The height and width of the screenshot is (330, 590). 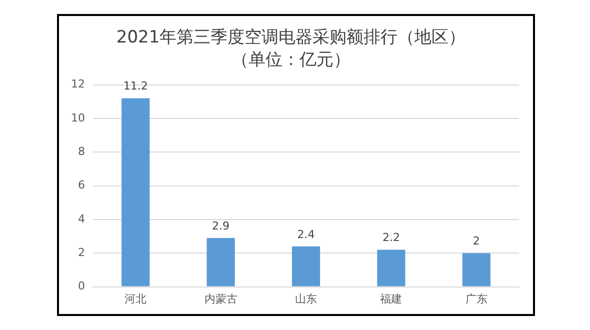 I want to click on x-tick-label: 山东, so click(x=306, y=299).